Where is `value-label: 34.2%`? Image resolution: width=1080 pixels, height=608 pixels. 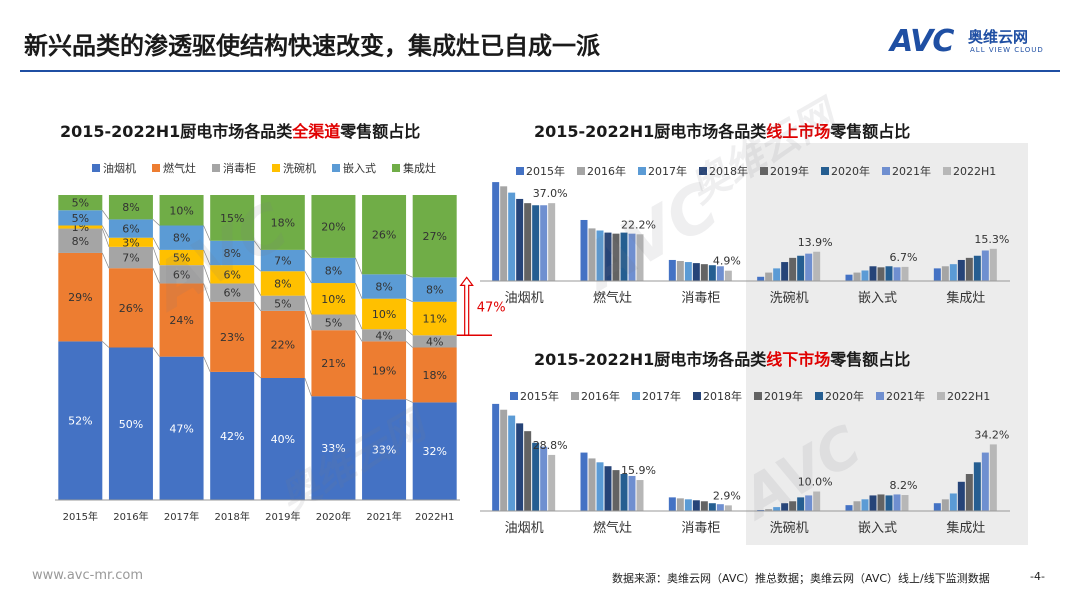
value-label: 34.2% is located at coordinates (991, 434).